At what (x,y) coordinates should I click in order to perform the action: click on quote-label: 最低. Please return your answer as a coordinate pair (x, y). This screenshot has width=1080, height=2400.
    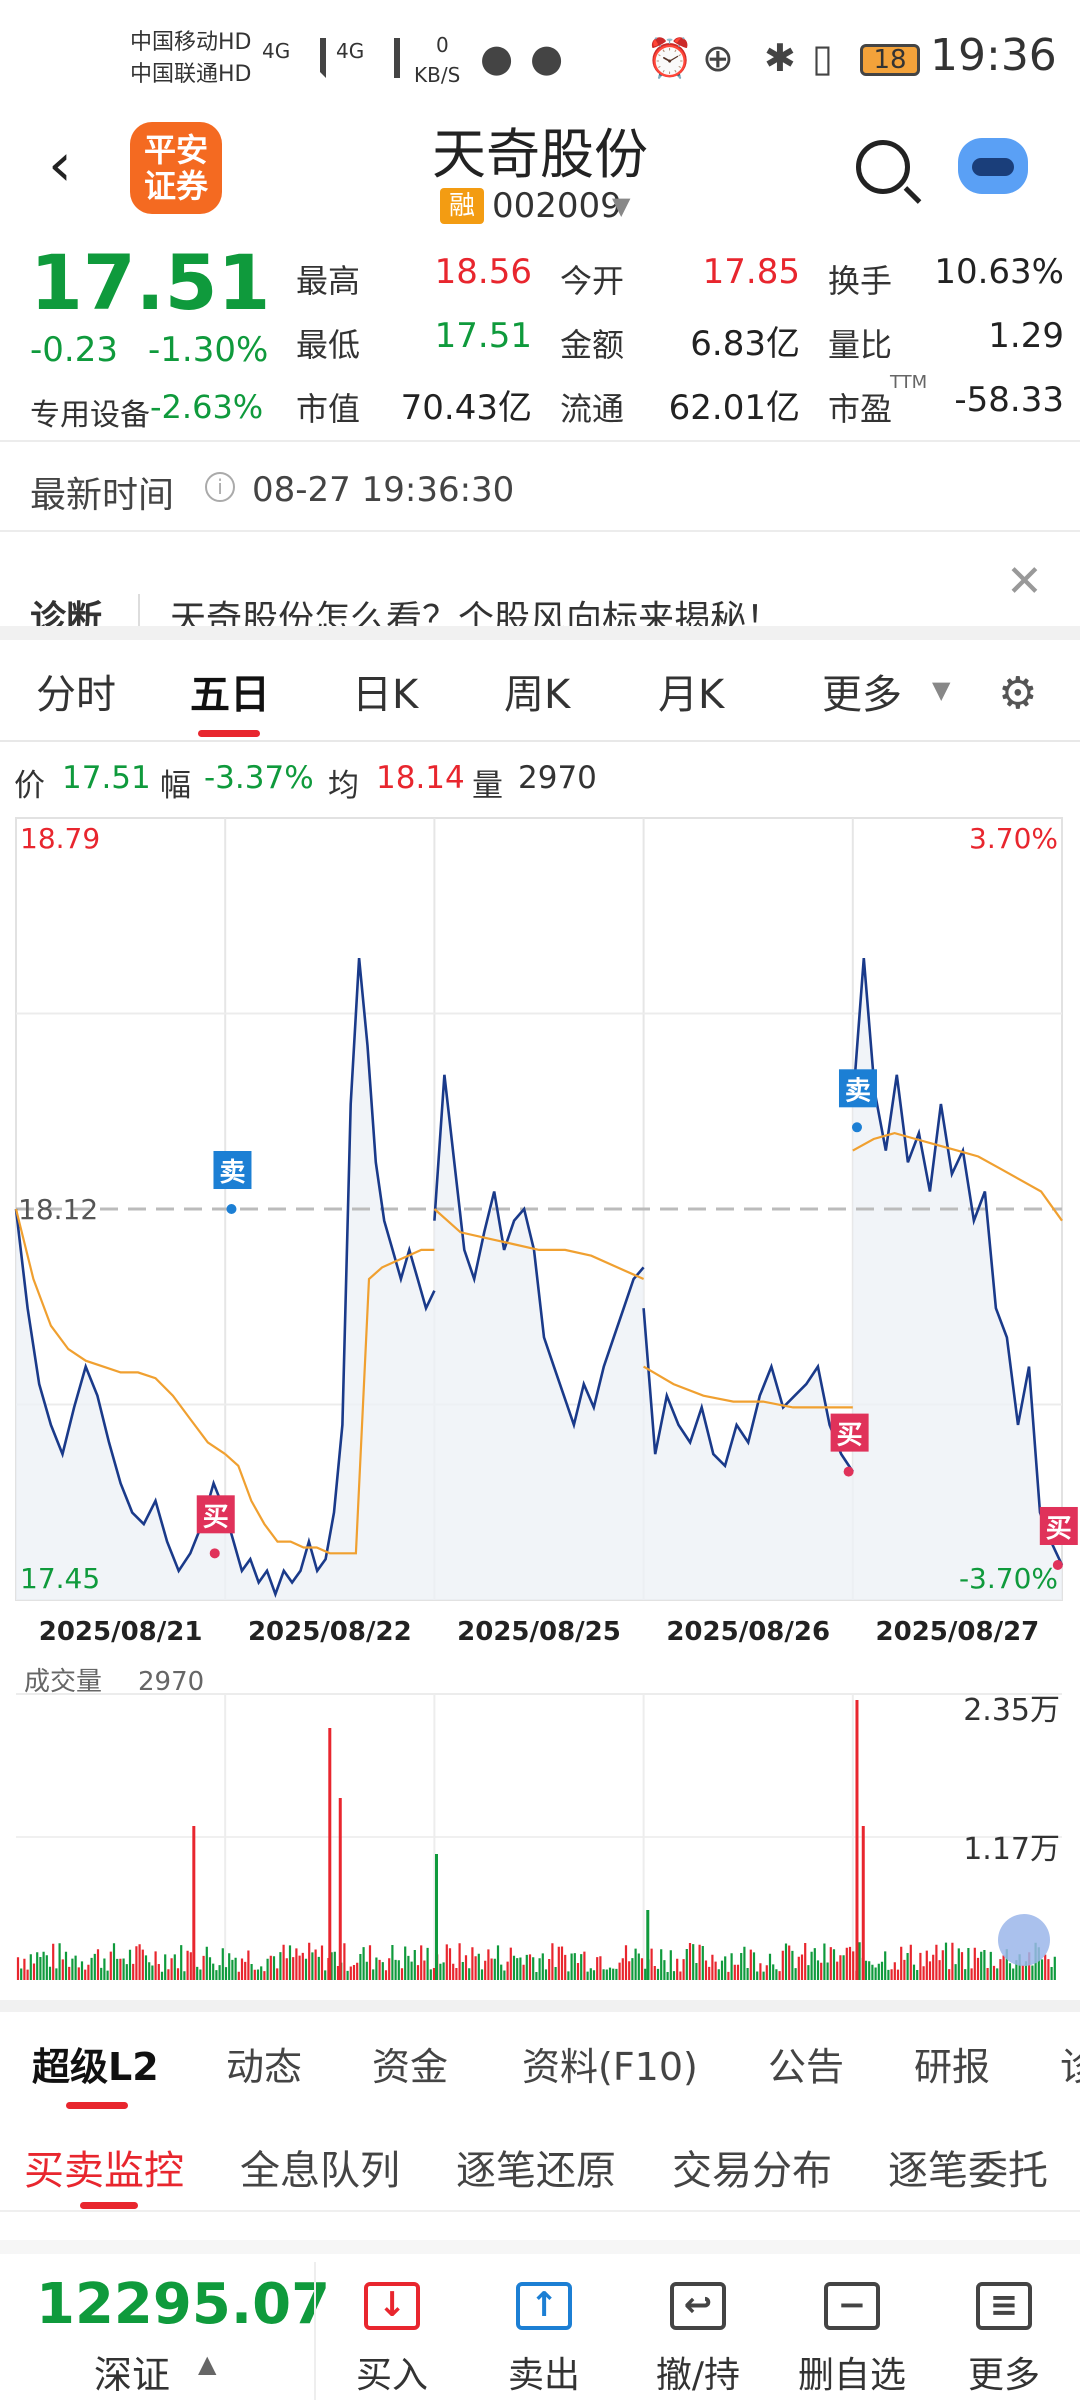
    Looking at the image, I should click on (328, 345).